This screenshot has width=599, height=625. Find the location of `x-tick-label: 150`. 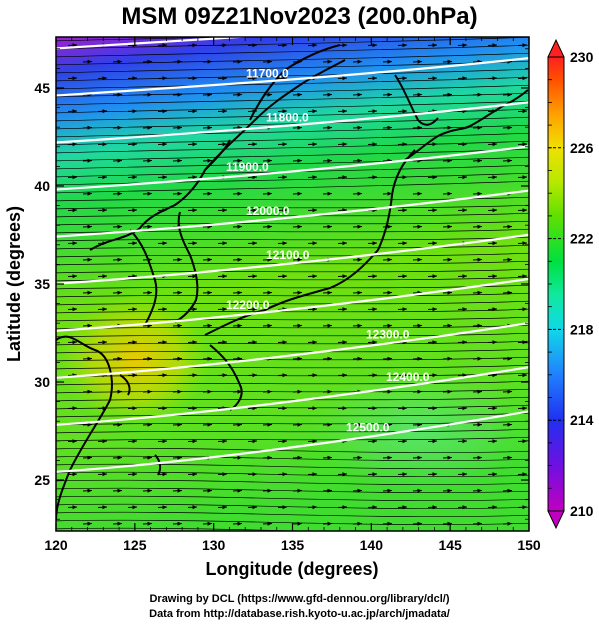

x-tick-label: 150 is located at coordinates (529, 545).